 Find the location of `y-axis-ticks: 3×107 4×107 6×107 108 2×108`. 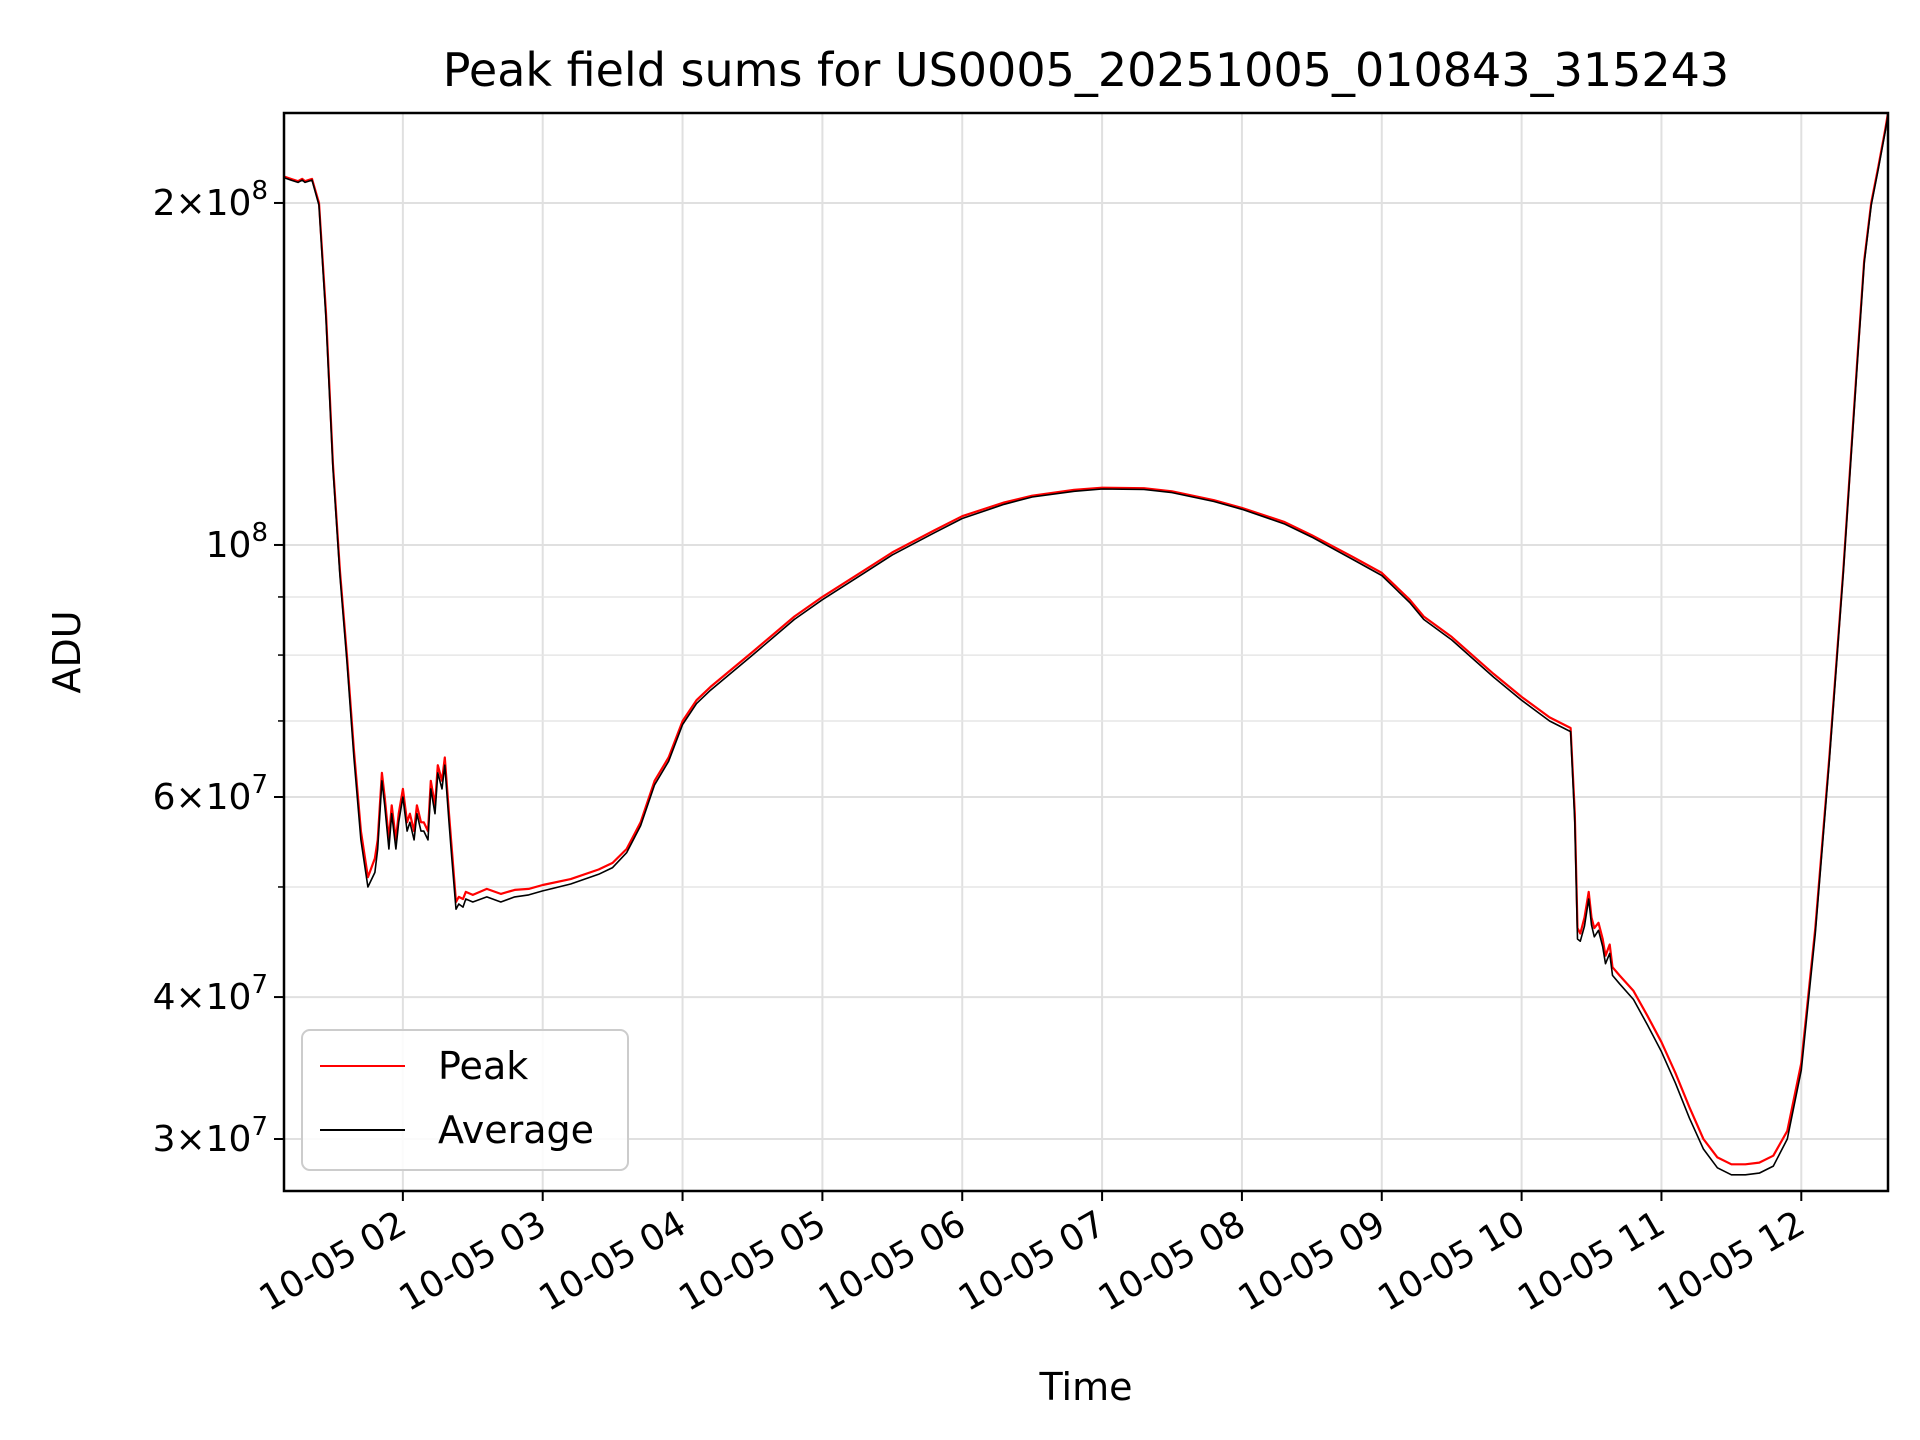

y-axis-ticks: 3×107 4×107 6×107 108 2×108 is located at coordinates (218, 668).